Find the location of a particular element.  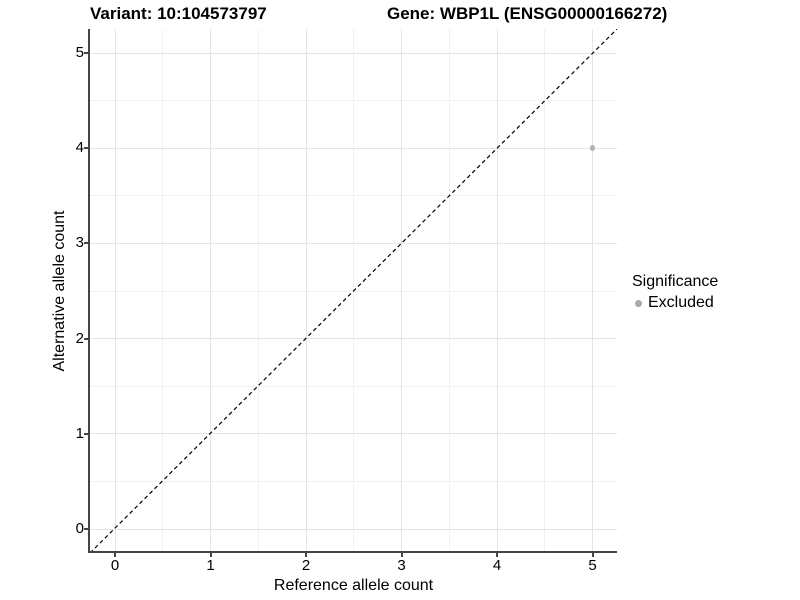

legend-entry: Excluded is located at coordinates (673, 303).